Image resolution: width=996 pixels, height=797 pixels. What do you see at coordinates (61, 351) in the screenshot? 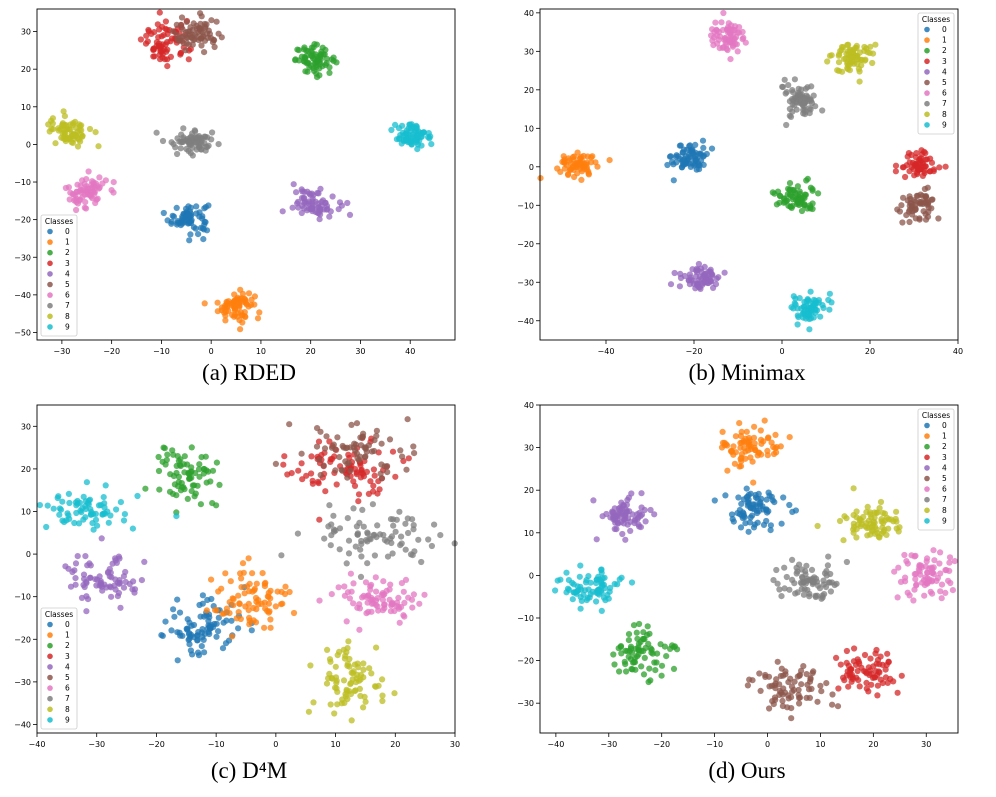
I see `x-tick-label: −30` at bounding box center [61, 351].